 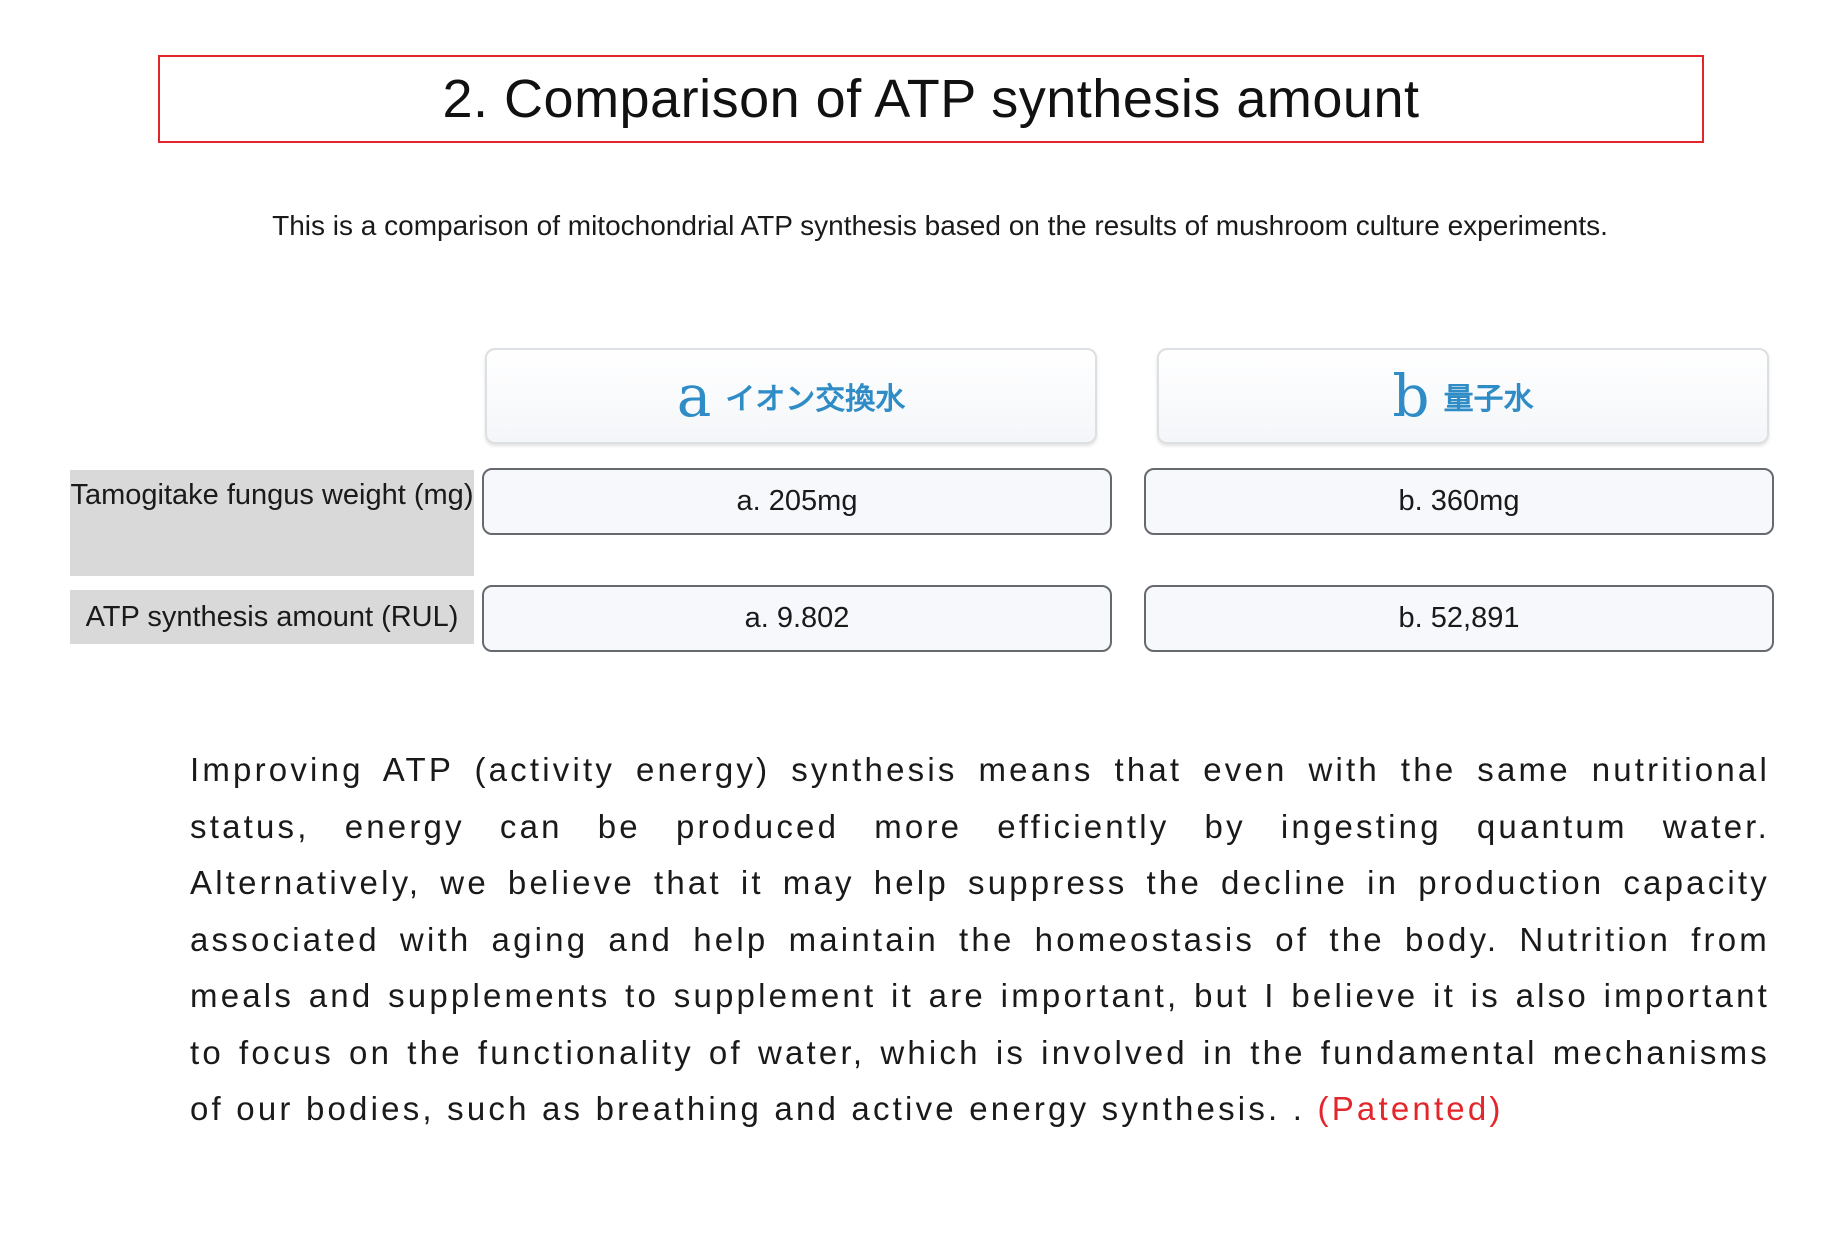 What do you see at coordinates (1488, 399) in the screenshot?
I see `column-b-name: 量子水` at bounding box center [1488, 399].